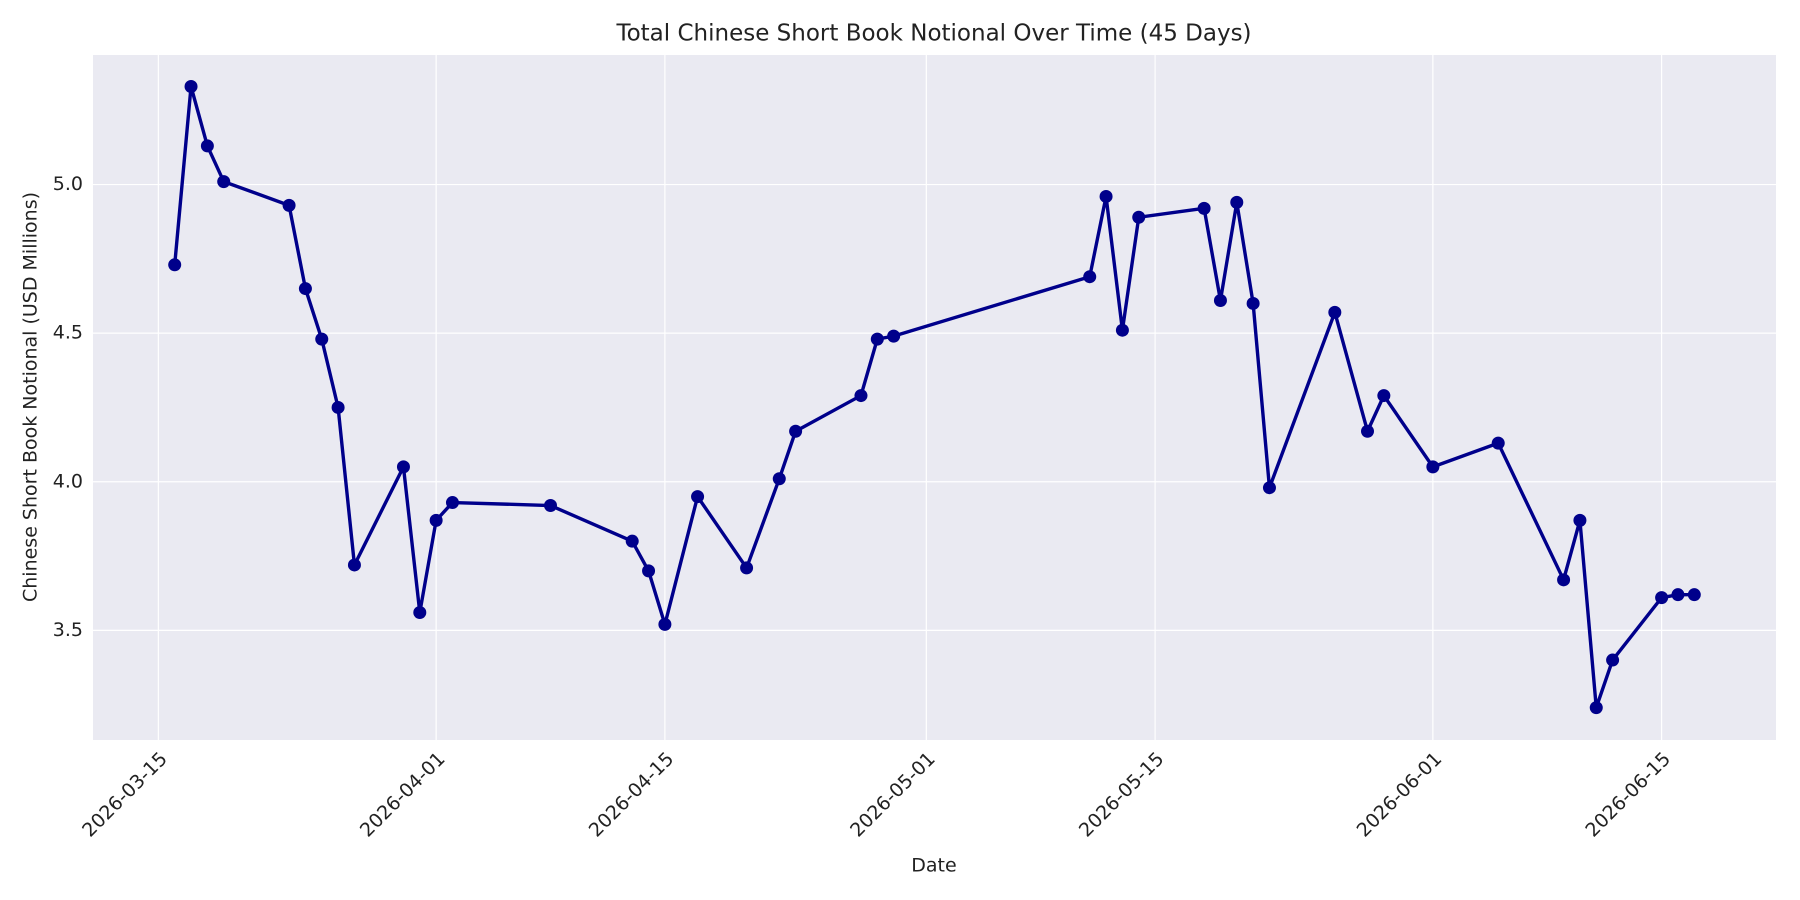 The width and height of the screenshot is (1800, 900). I want to click on x-tick-label: 2026-03-15, so click(125, 795).